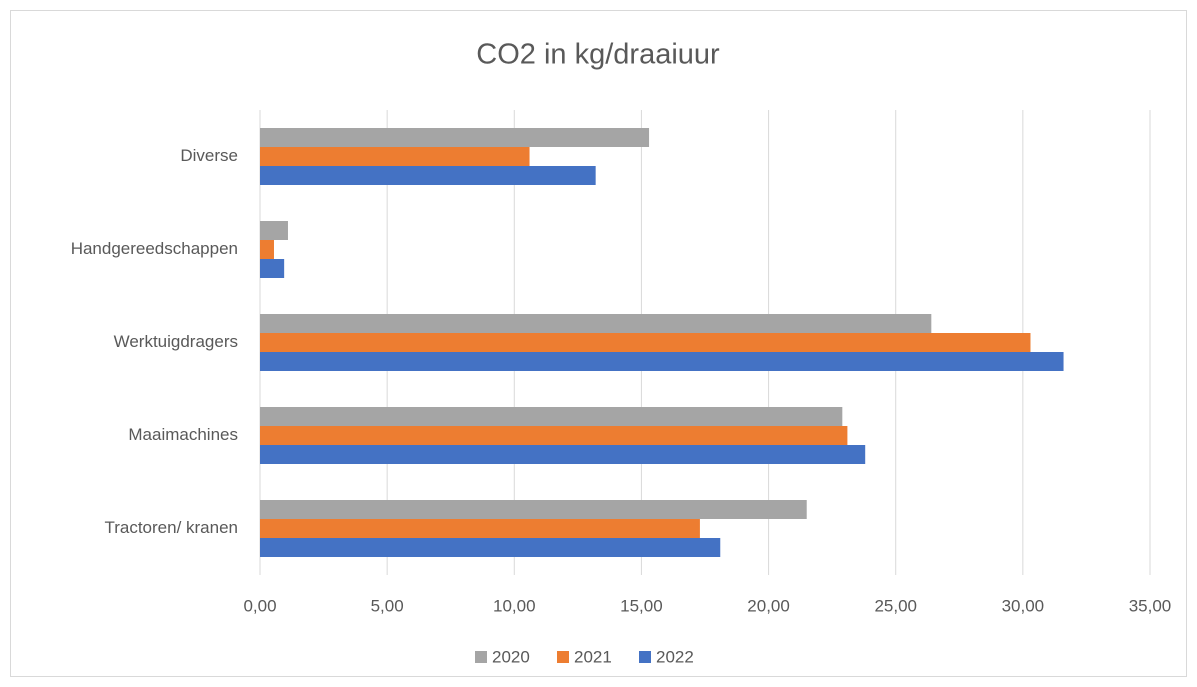 Image resolution: width=1197 pixels, height=687 pixels. Describe the element at coordinates (641, 605) in the screenshot. I see `x-tick-label: 15,00` at that location.